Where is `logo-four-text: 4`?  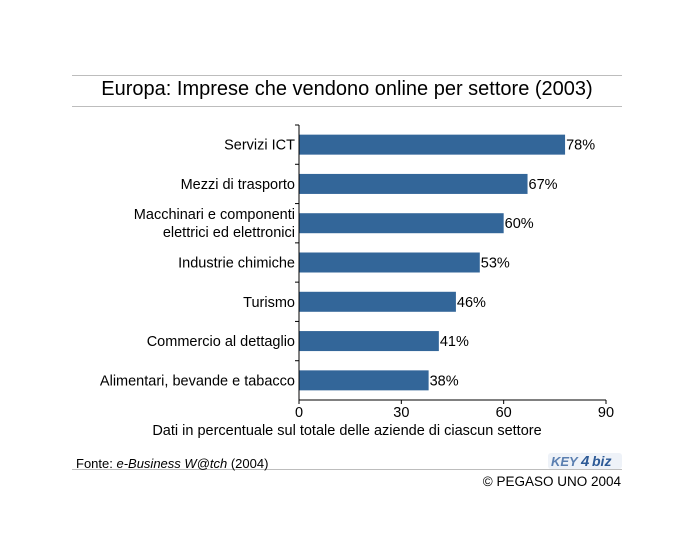 logo-four-text: 4 is located at coordinates (585, 461).